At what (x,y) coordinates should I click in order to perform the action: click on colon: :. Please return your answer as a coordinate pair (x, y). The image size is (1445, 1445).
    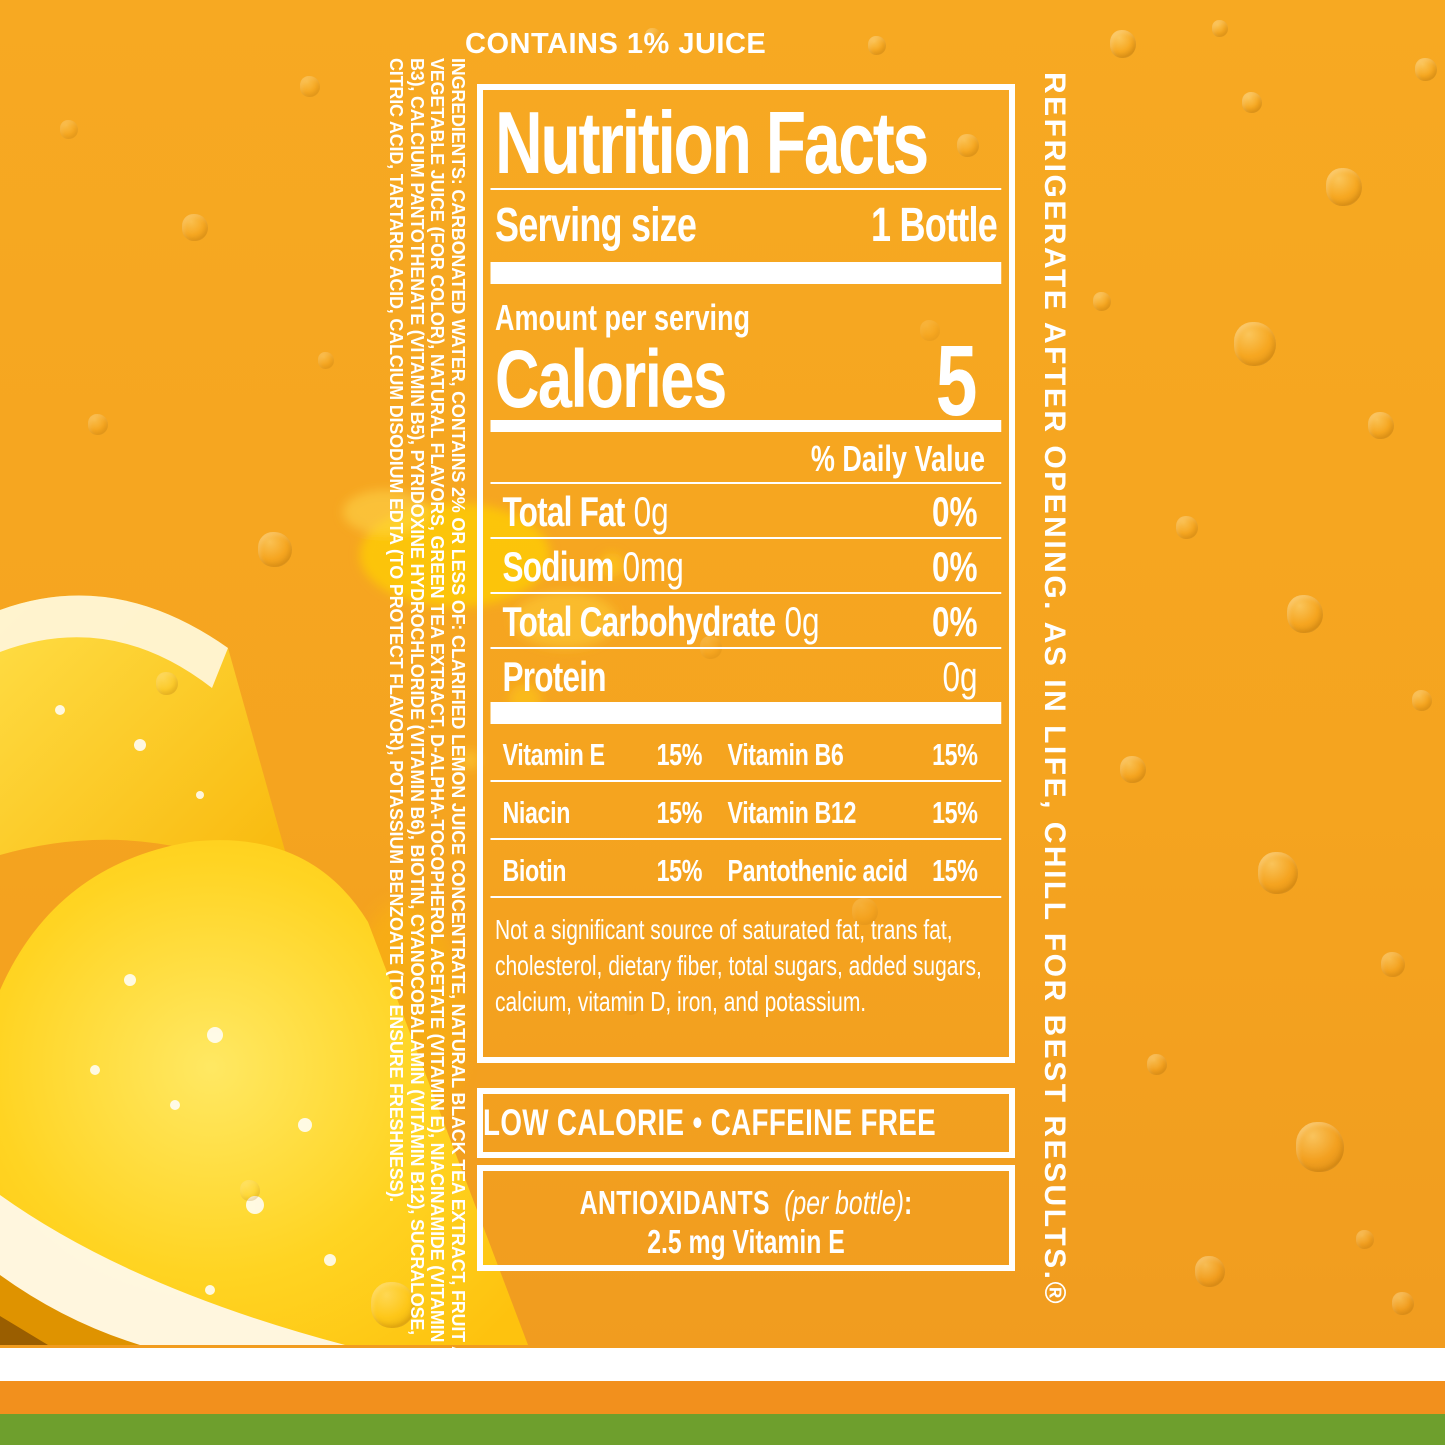
    Looking at the image, I should click on (908, 1202).